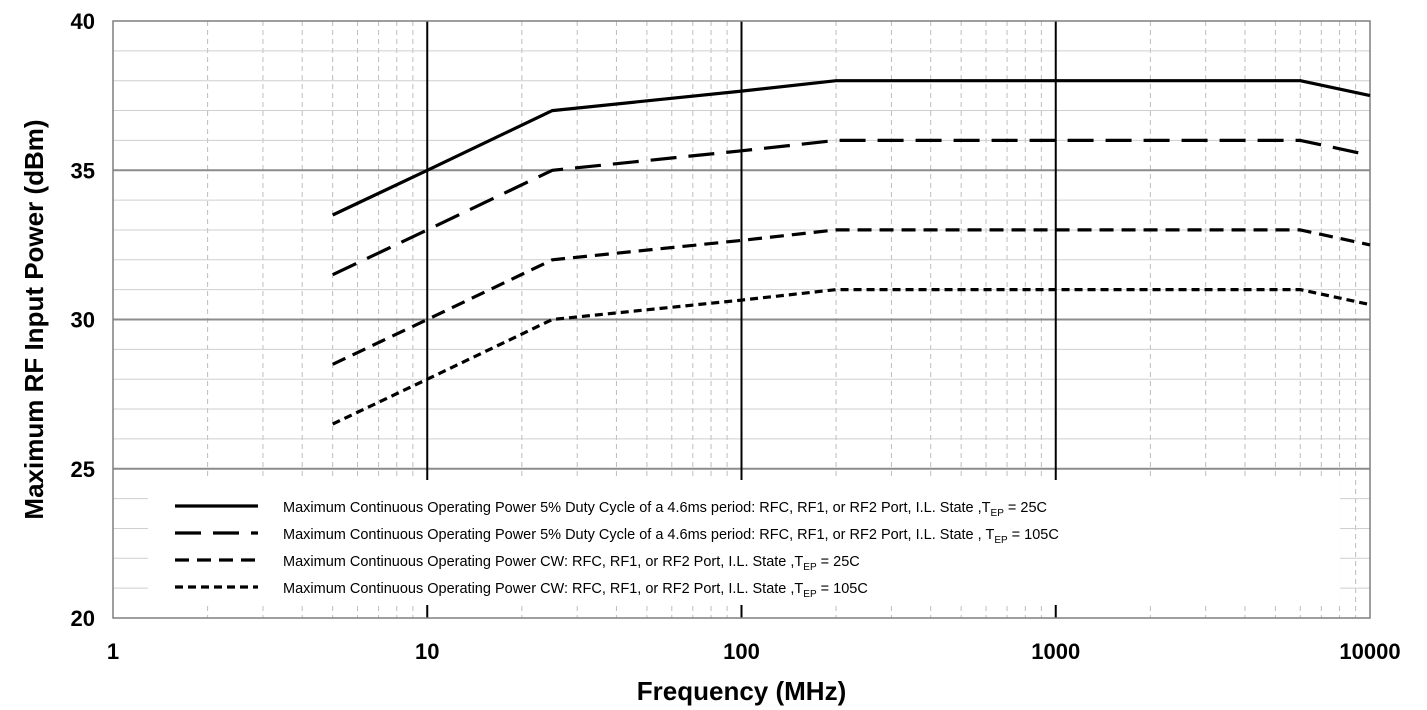 The height and width of the screenshot is (710, 1427). Describe the element at coordinates (1055, 651) in the screenshot. I see `x-tick-label: 1000` at that location.